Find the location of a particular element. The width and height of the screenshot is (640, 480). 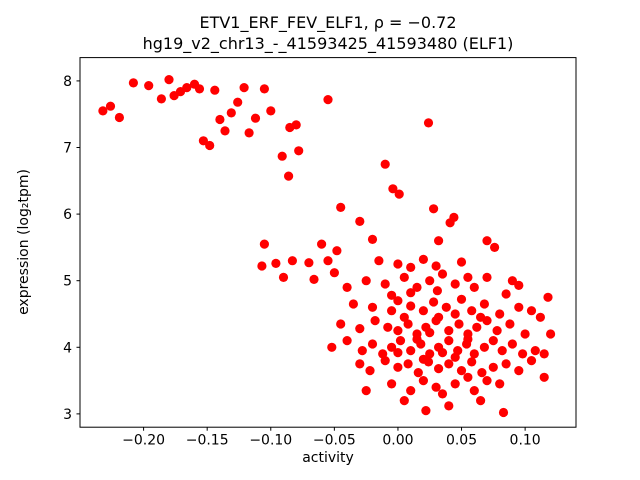

chart-title: ETV1_ERF_FEV_ELF1, ρ = −0.72 is located at coordinates (328, 22).